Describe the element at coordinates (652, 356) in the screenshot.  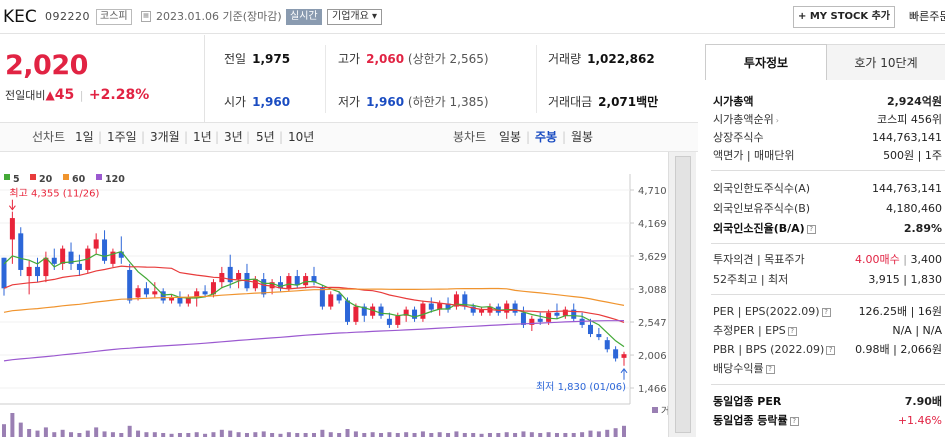
I see `y-tick-label: 2,006` at that location.